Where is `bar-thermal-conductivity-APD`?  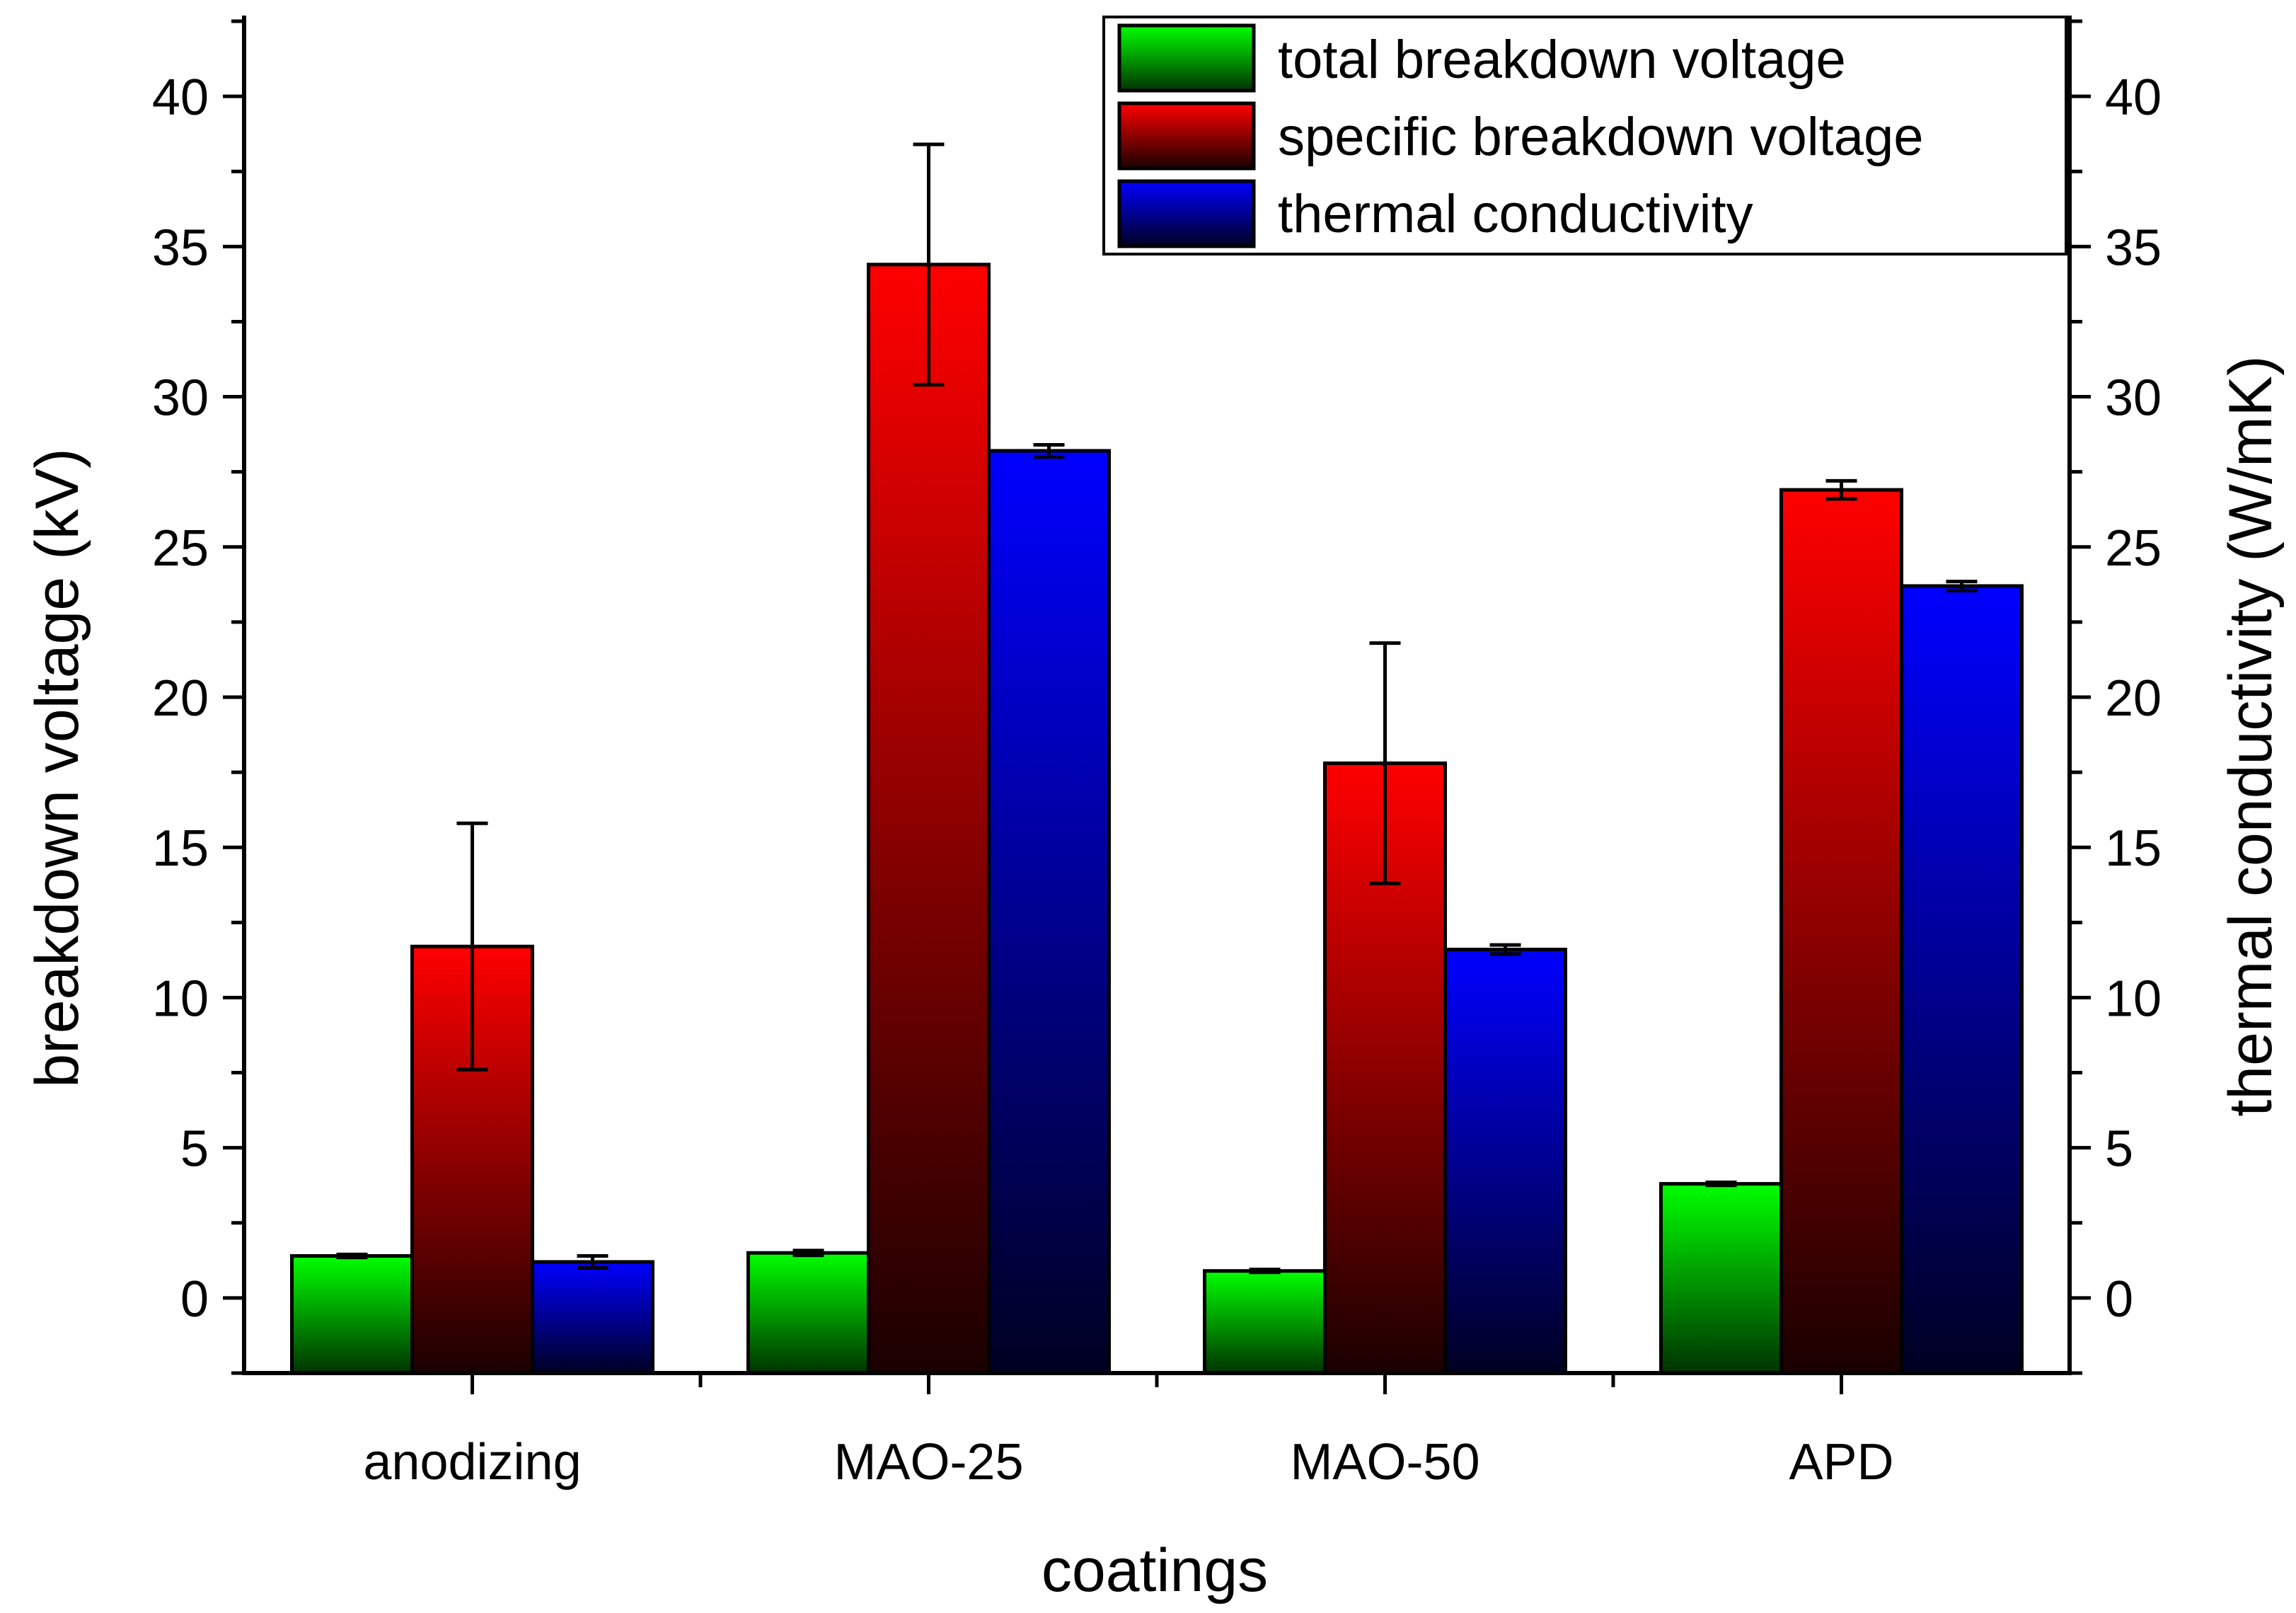
bar-thermal-conductivity-APD is located at coordinates (1962, 979).